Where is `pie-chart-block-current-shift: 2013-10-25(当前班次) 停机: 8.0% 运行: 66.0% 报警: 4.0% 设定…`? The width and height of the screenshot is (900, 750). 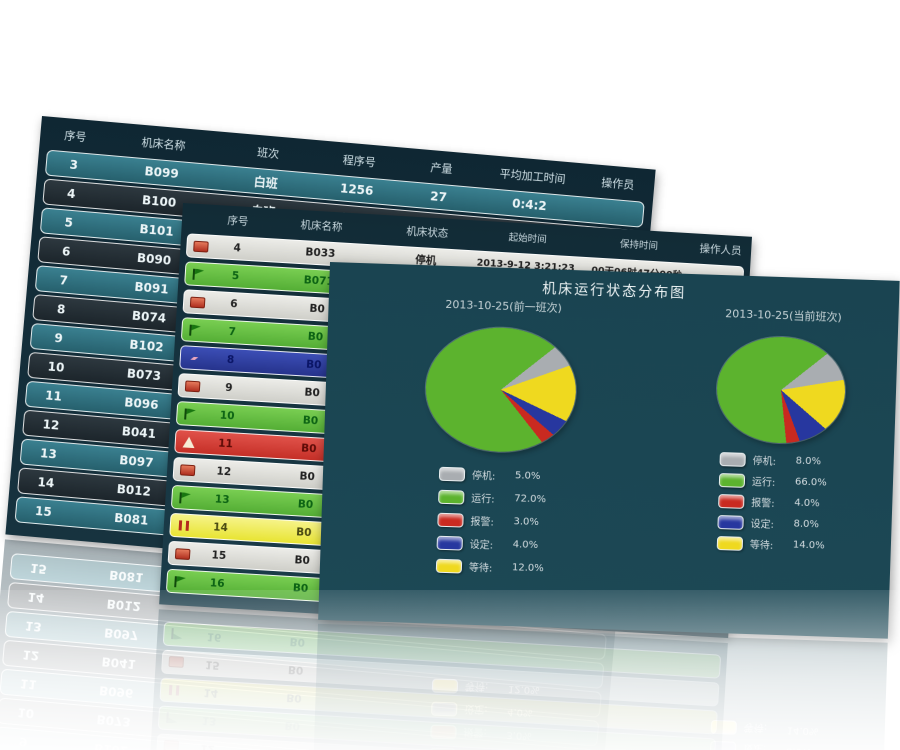 pie-chart-block-current-shift: 2013-10-25(当前班次) 停机: 8.0% 运行: 66.0% 报警: 4.0% 设定… is located at coordinates (779, 432).